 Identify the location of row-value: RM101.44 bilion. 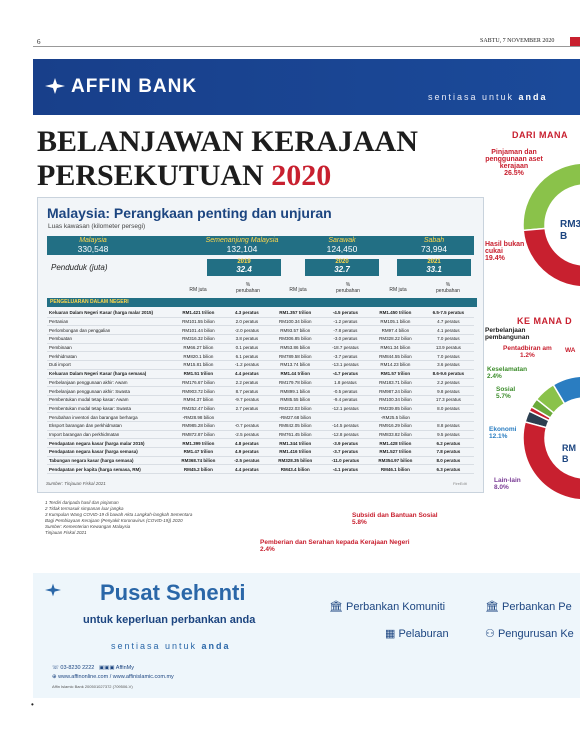
(198, 330).